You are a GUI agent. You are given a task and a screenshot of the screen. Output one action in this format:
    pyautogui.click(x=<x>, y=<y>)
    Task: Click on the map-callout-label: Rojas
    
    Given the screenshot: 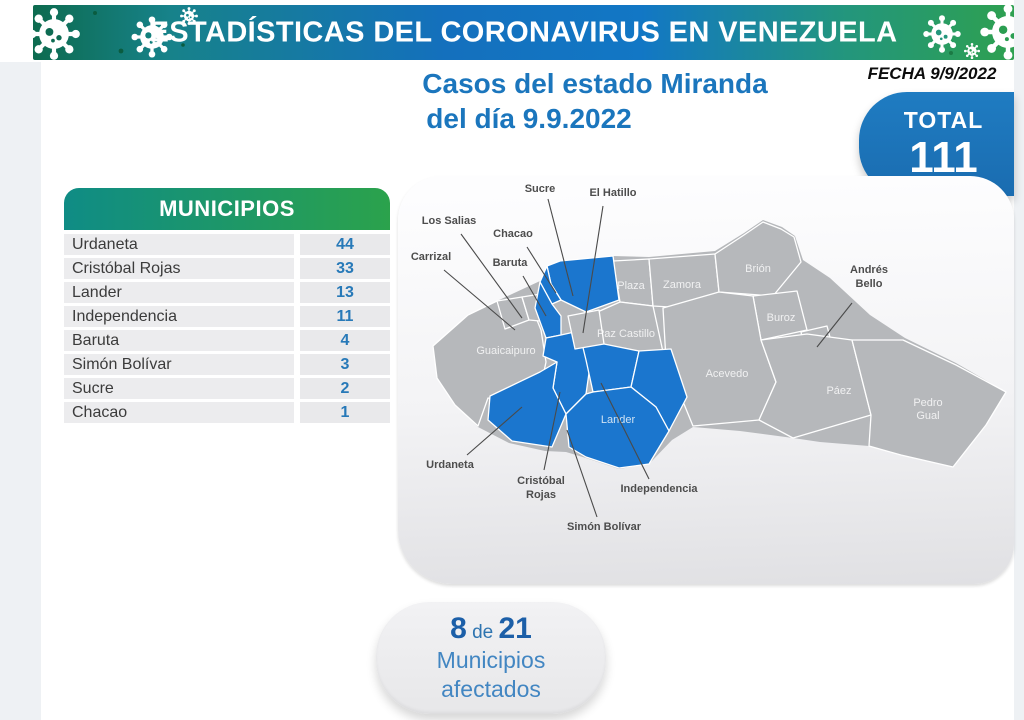 What is the action you would take?
    pyautogui.click(x=541, y=495)
    